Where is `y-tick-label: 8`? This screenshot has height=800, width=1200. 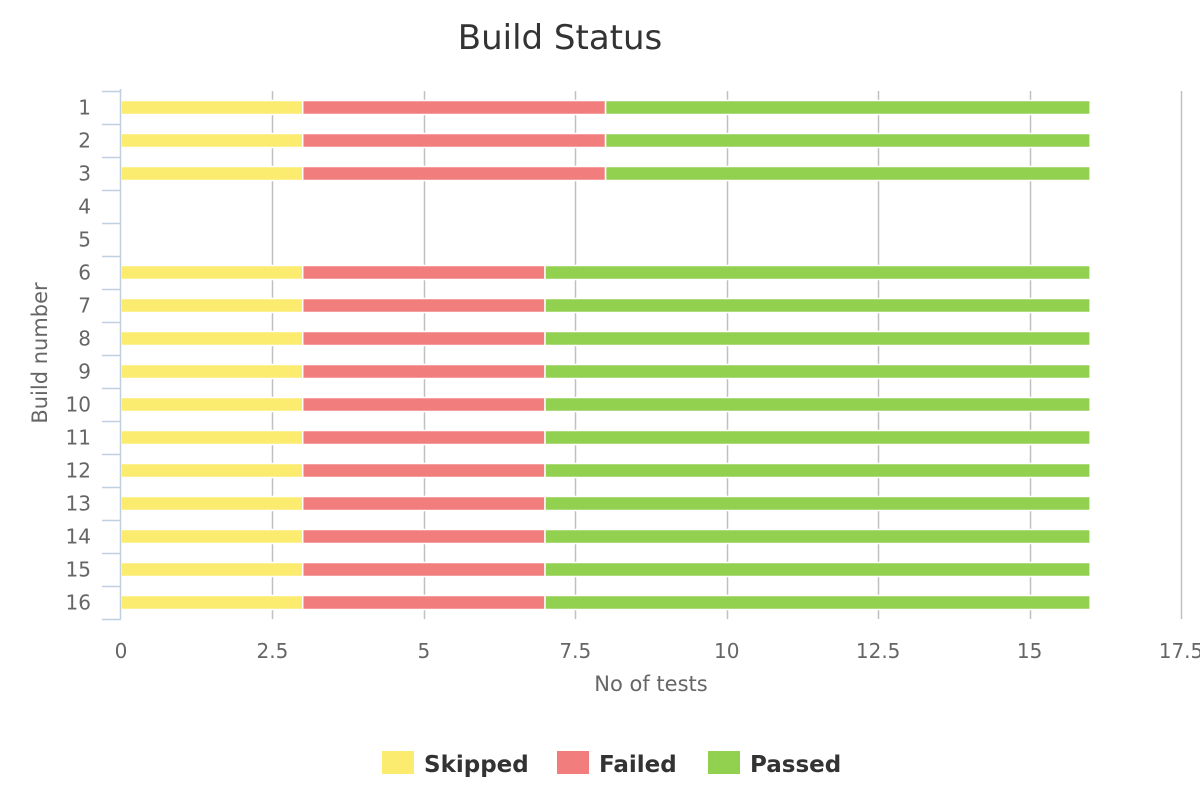
y-tick-label: 8 is located at coordinates (84, 339).